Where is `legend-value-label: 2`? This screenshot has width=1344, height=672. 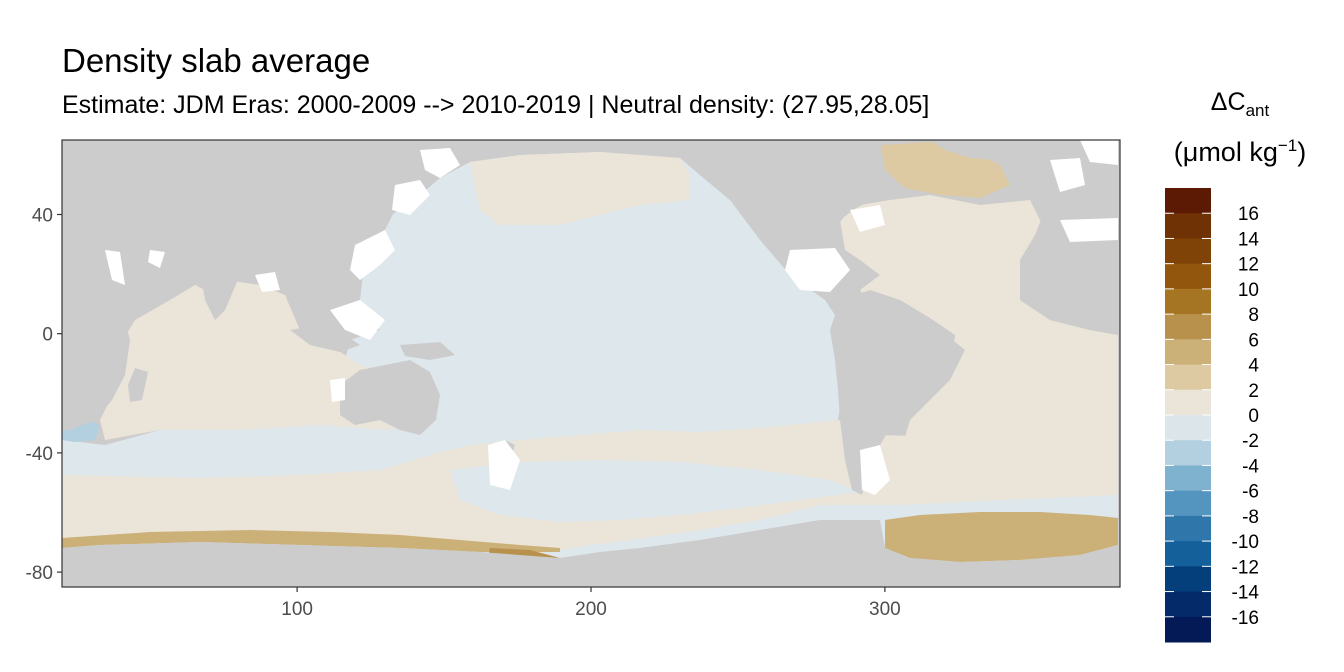
legend-value-label: 2 is located at coordinates (1253, 391).